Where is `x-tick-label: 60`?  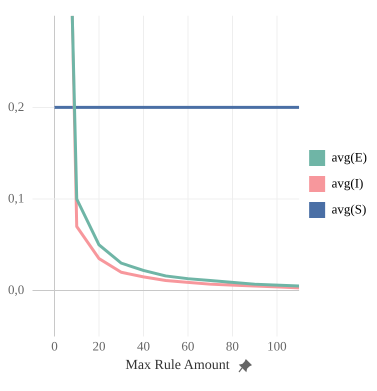
x-tick-label: 60 is located at coordinates (187, 346).